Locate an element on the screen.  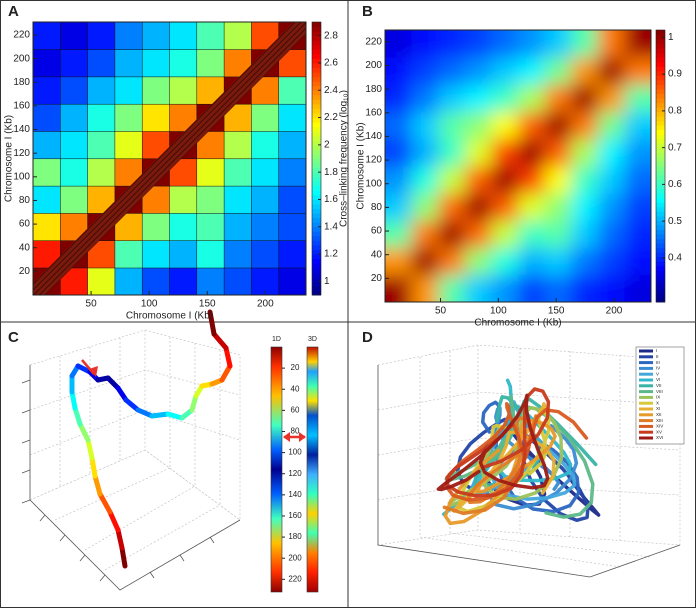
colorbar-tick-label: 2.2 is located at coordinates (331, 117).